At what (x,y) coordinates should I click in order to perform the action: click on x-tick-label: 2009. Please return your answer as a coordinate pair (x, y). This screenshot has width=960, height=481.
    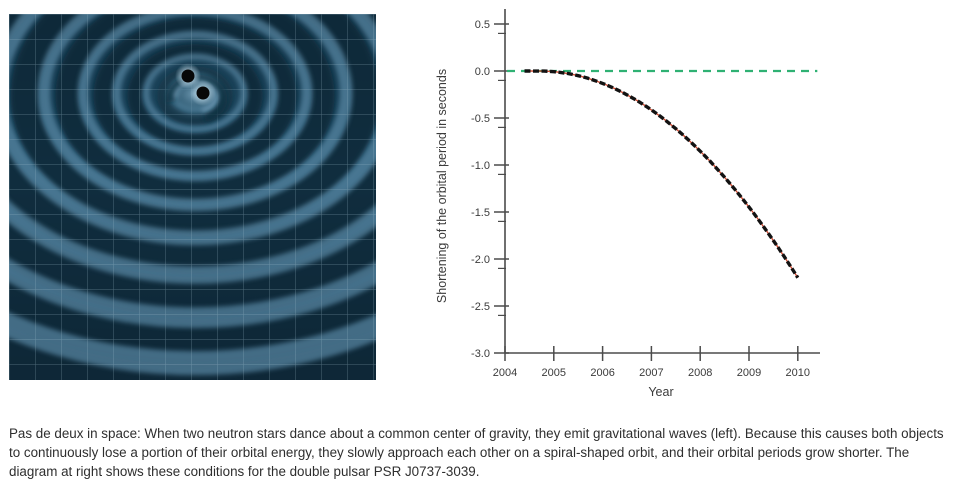
    Looking at the image, I should click on (749, 373).